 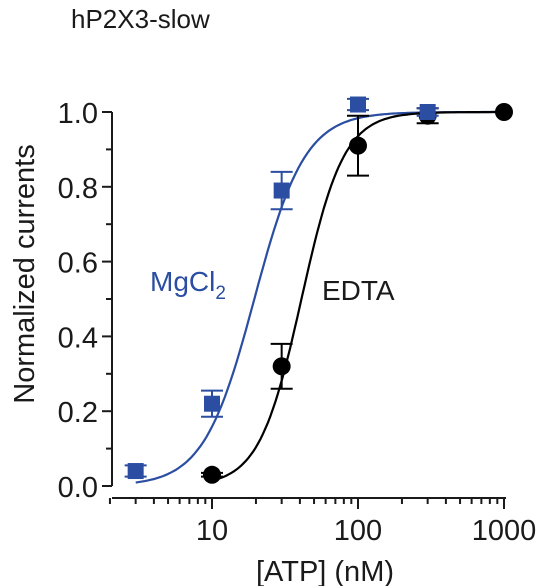 I want to click on y-tick-label: 0.6, so click(x=78, y=264).